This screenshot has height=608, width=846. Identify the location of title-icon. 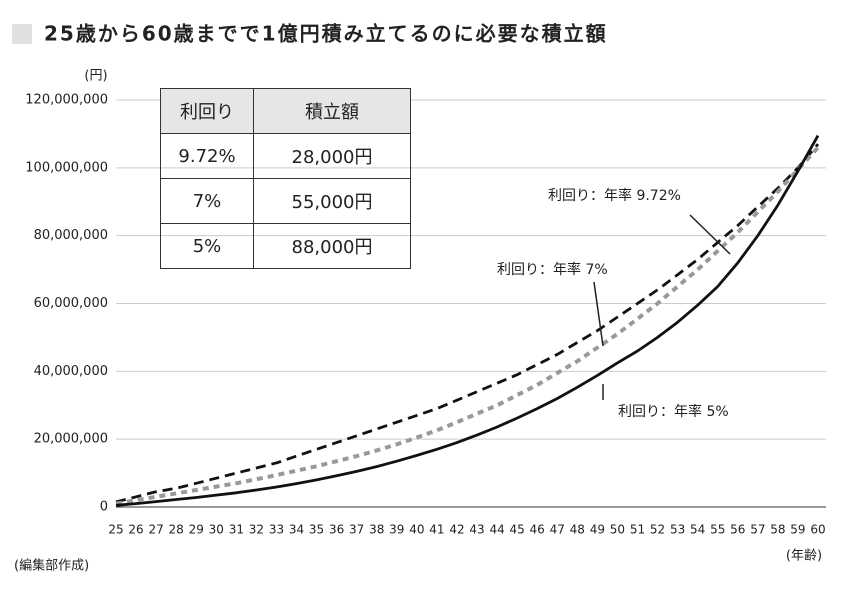
(22, 34).